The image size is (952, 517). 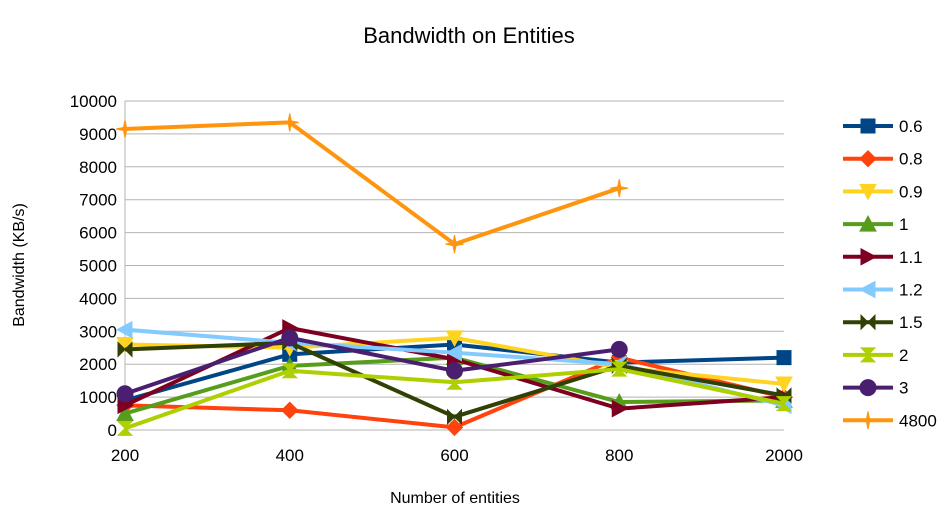 What do you see at coordinates (903, 388) in the screenshot?
I see `legend-label: 3` at bounding box center [903, 388].